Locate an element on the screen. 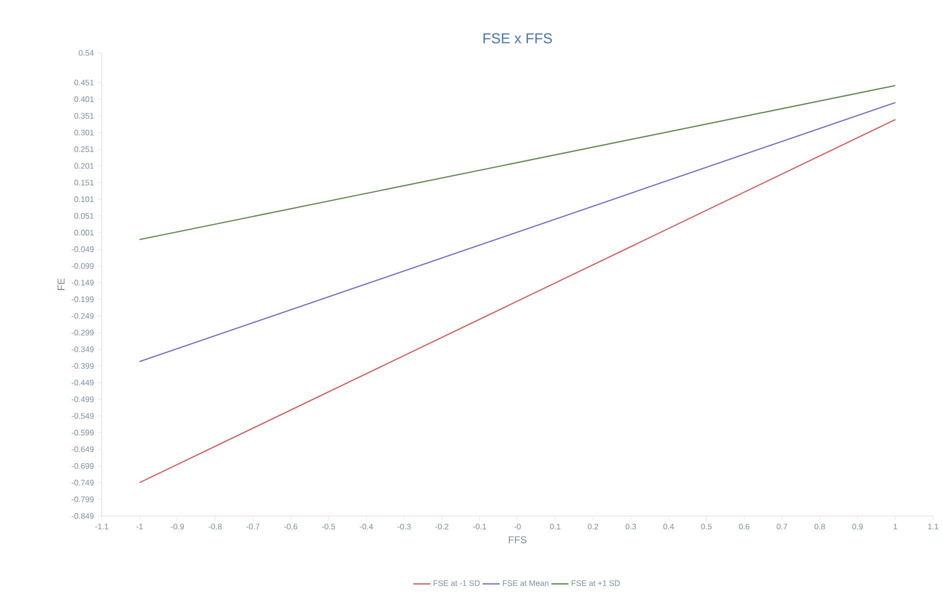 The height and width of the screenshot is (611, 942). x-axis-title: FFS is located at coordinates (517, 540).